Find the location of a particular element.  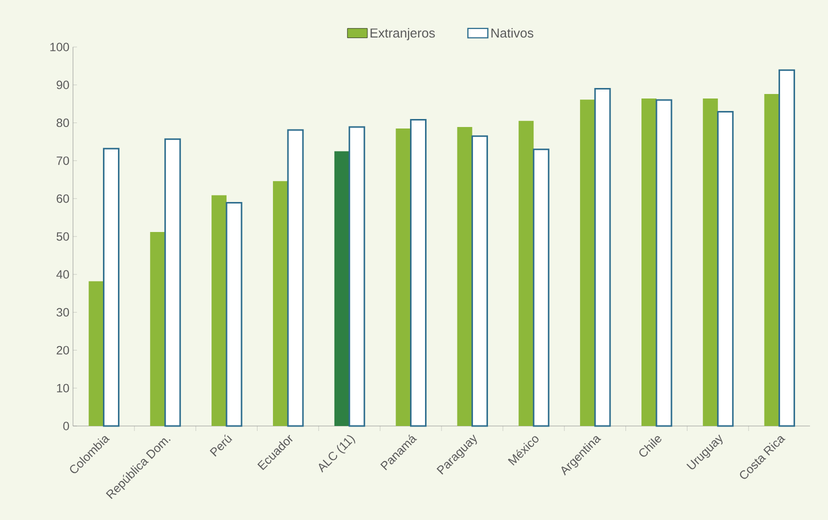

y-tick-label: 100 is located at coordinates (59, 47).